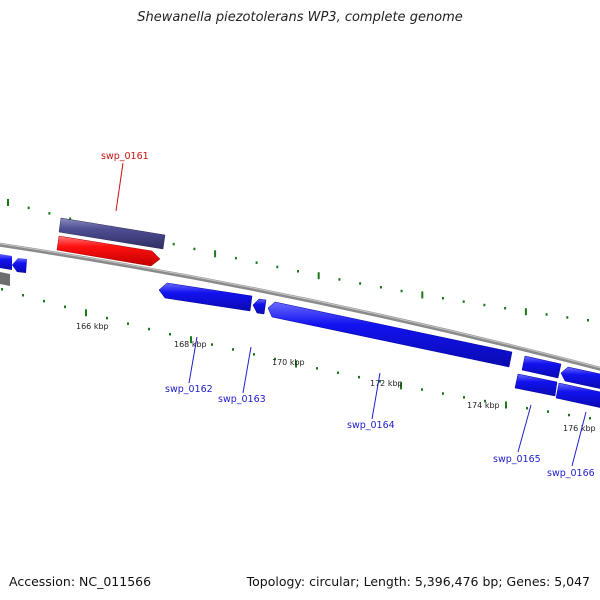  What do you see at coordinates (80, 581) in the screenshot?
I see `accession-text: Accession: NC_011566` at bounding box center [80, 581].